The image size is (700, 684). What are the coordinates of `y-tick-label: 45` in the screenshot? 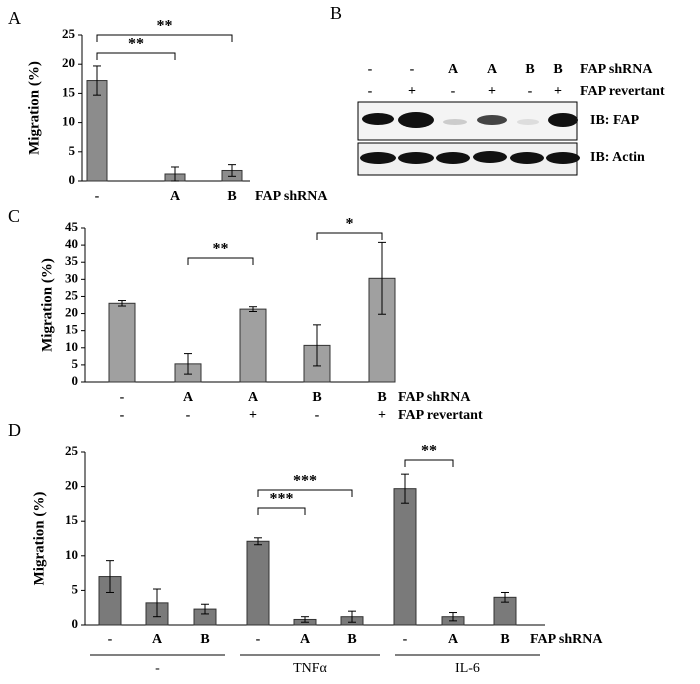 It's located at (72, 226).